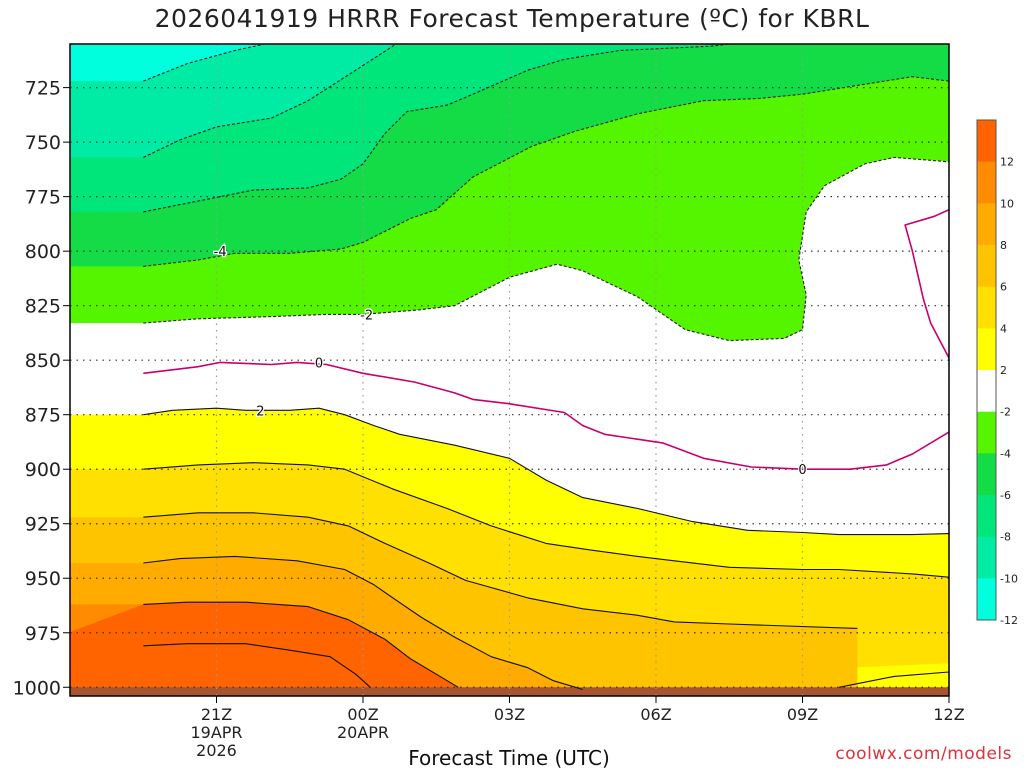 Image resolution: width=1024 pixels, height=768 pixels. What do you see at coordinates (802, 714) in the screenshot?
I see `x-tick-label: 09Z` at bounding box center [802, 714].